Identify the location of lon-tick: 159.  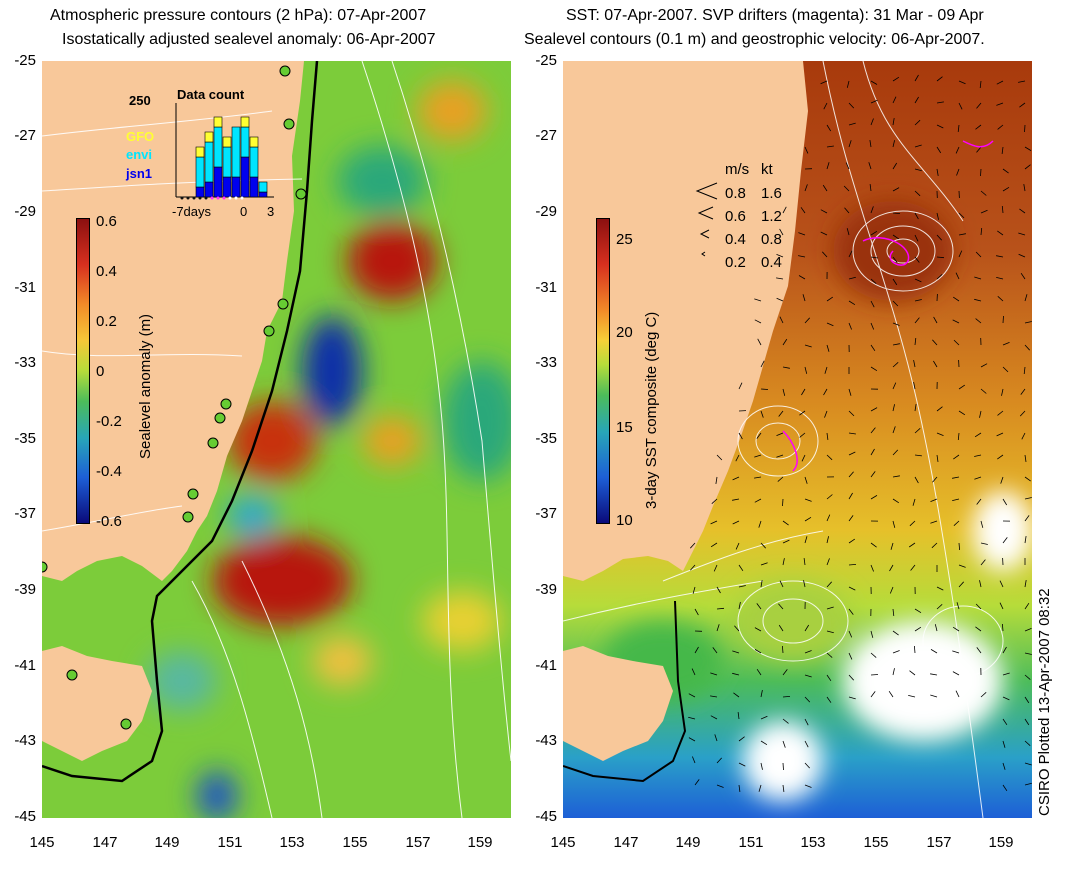
(480, 842).